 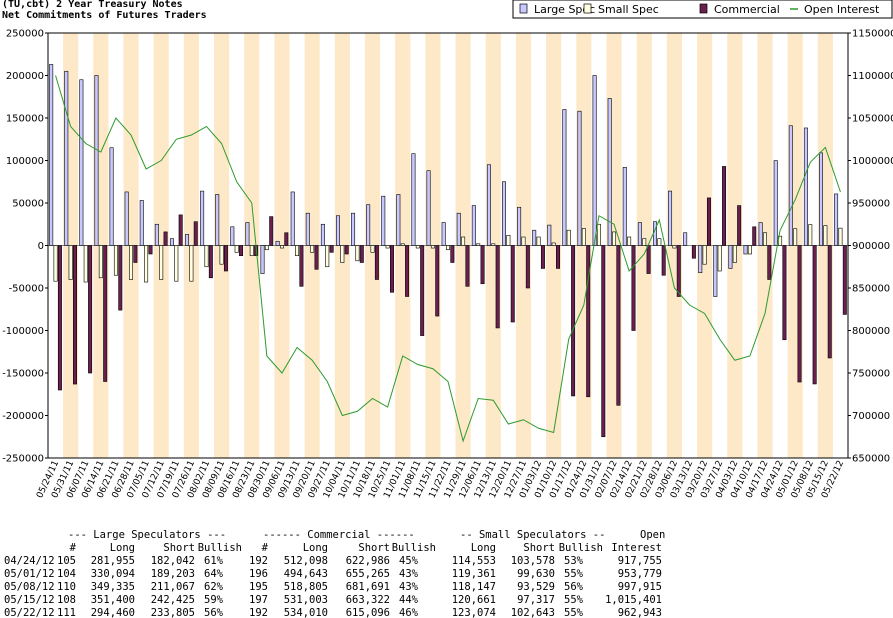 I want to click on table-cell: 05/08/12, so click(x=29, y=587).